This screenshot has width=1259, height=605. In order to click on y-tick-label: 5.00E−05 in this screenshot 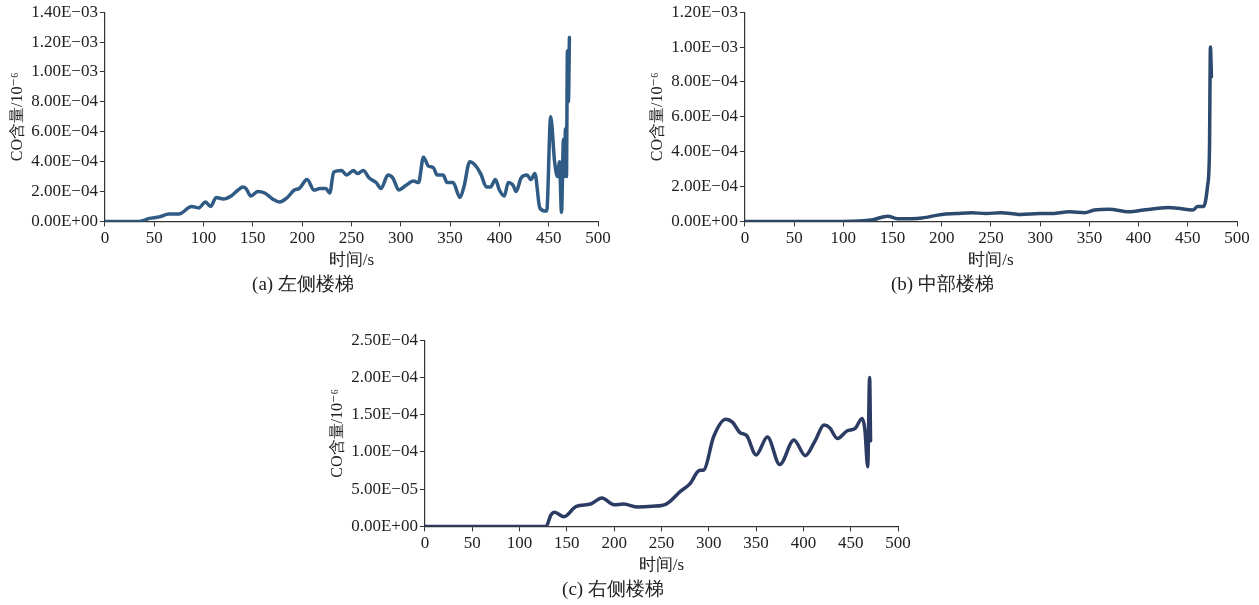, I will do `click(384, 488)`.